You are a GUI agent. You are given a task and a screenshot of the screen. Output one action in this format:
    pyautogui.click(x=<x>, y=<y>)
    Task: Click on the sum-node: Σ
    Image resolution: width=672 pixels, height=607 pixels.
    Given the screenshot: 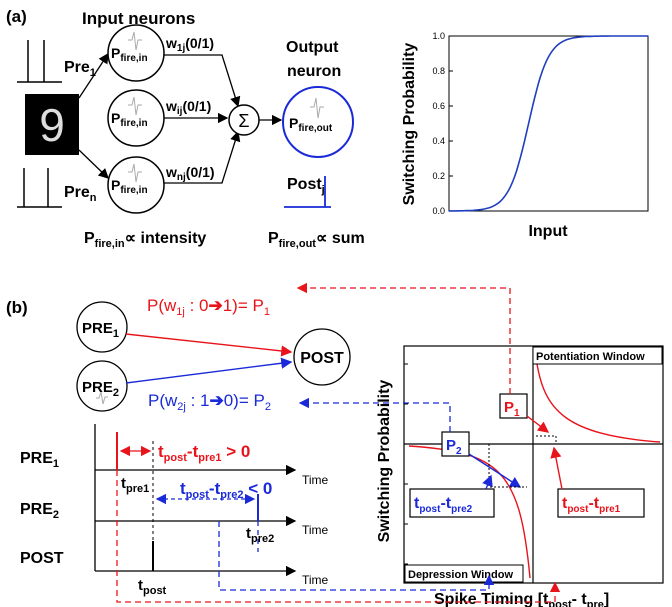 What is the action you would take?
    pyautogui.click(x=244, y=120)
    